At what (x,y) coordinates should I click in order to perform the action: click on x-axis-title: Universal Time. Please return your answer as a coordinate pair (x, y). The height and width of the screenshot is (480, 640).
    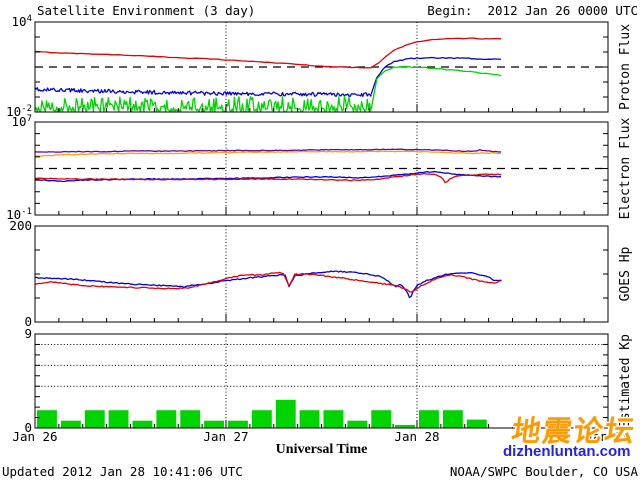
    Looking at the image, I should click on (321, 449).